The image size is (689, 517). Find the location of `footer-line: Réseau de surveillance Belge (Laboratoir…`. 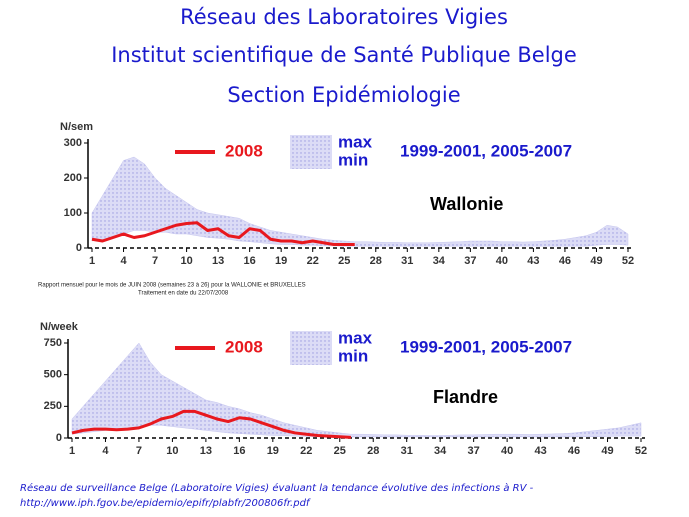

footer-line: Réseau de surveillance Belge (Laboratoir… is located at coordinates (277, 488).